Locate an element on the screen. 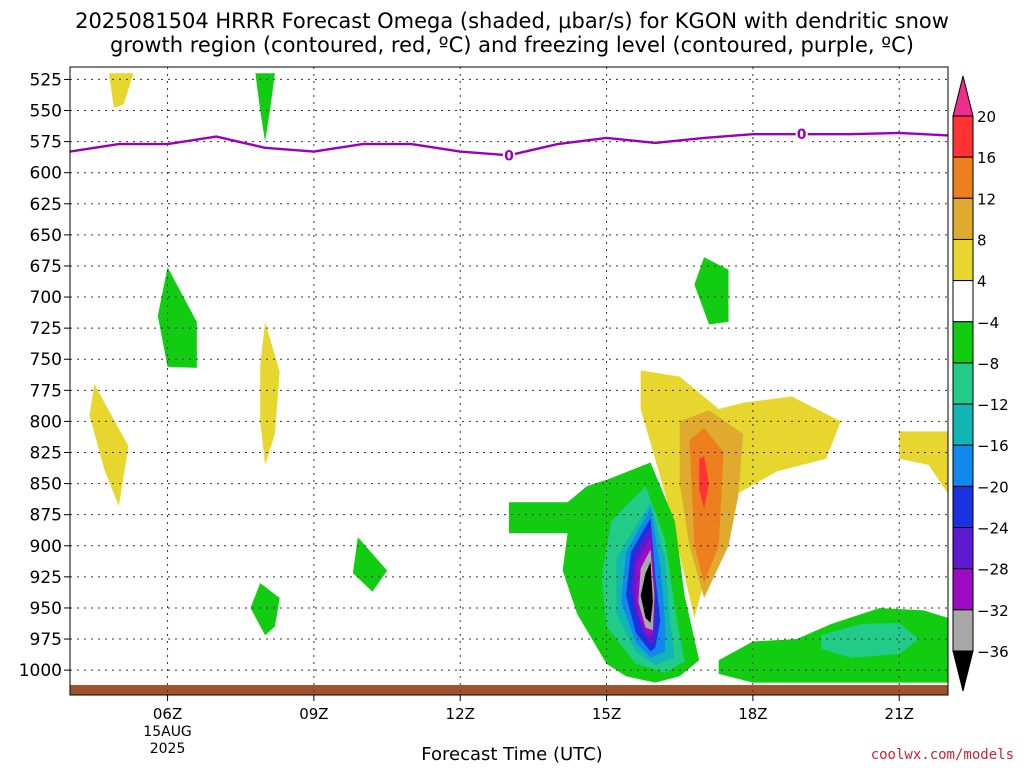 The width and height of the screenshot is (1024, 768). colorbar: 20 16 12 8 4 −4 −8 −12 −16 −20 −24 −28 −32 −36 is located at coordinates (980, 383).